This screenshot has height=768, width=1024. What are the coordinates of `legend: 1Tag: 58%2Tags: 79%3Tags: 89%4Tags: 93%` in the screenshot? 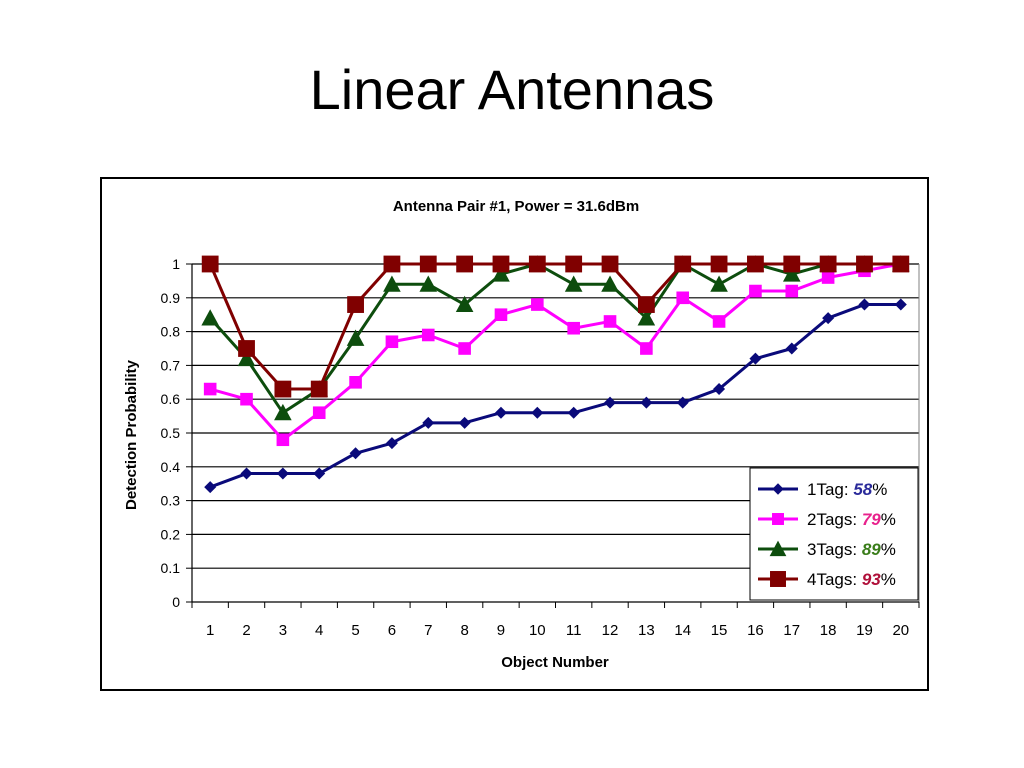 It's located at (834, 534).